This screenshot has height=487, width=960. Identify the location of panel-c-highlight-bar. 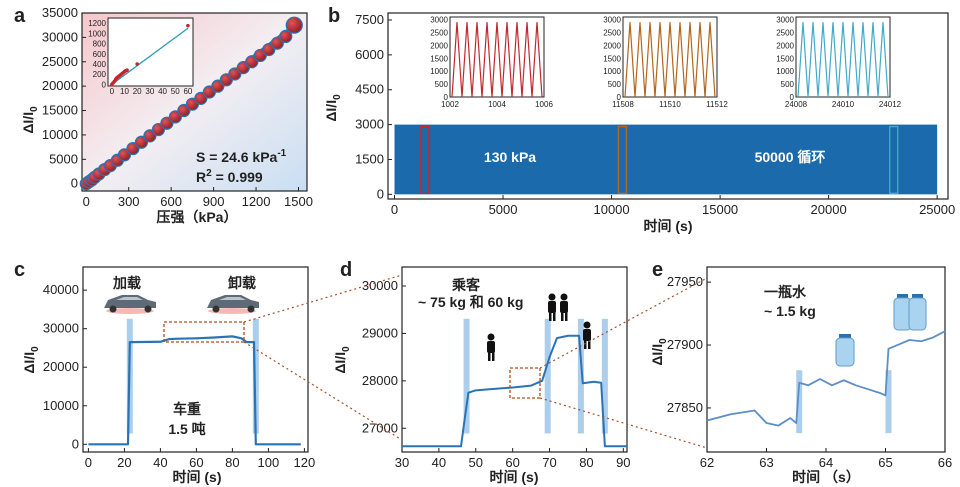
(255, 376).